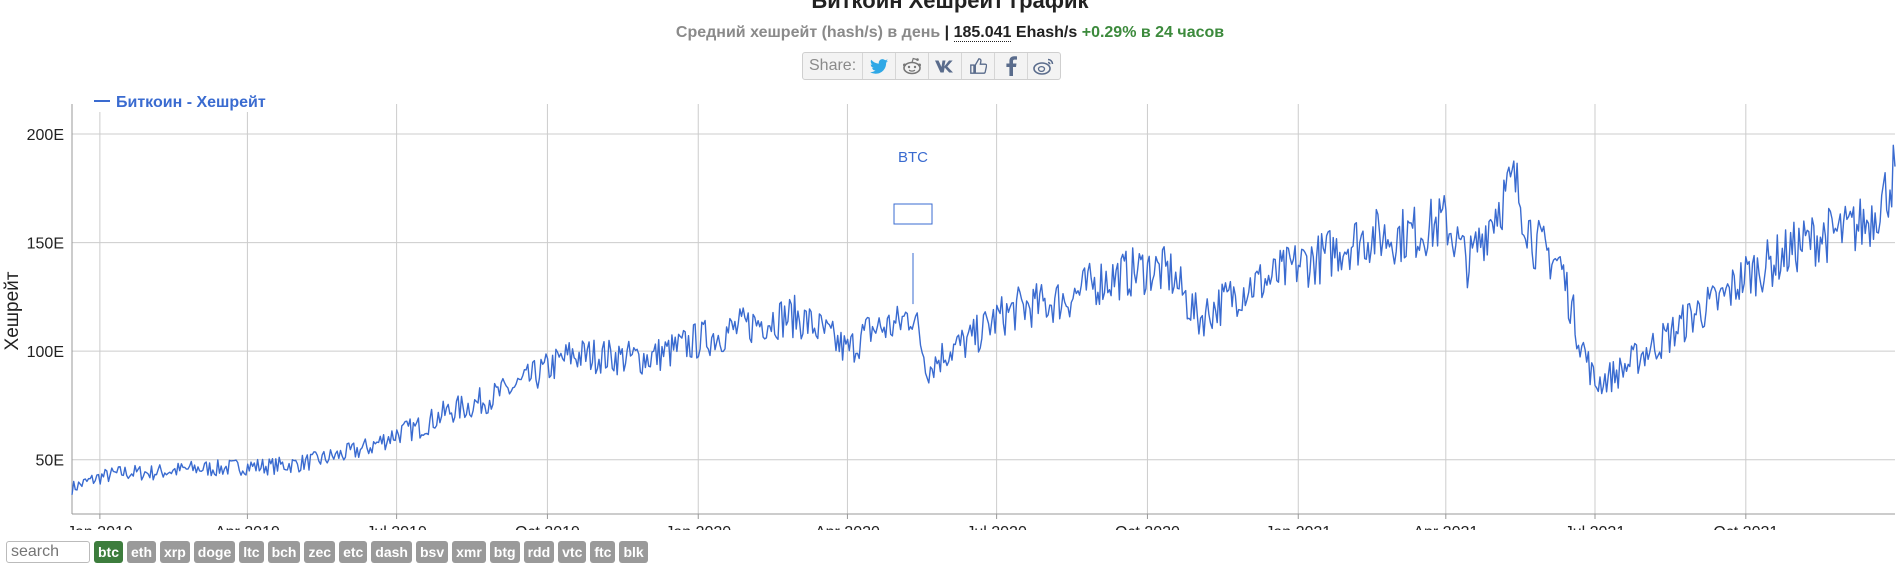 This screenshot has height=572, width=1900. What do you see at coordinates (698, 527) in the screenshot?
I see `x-tick-label: Jan 2020` at bounding box center [698, 527].